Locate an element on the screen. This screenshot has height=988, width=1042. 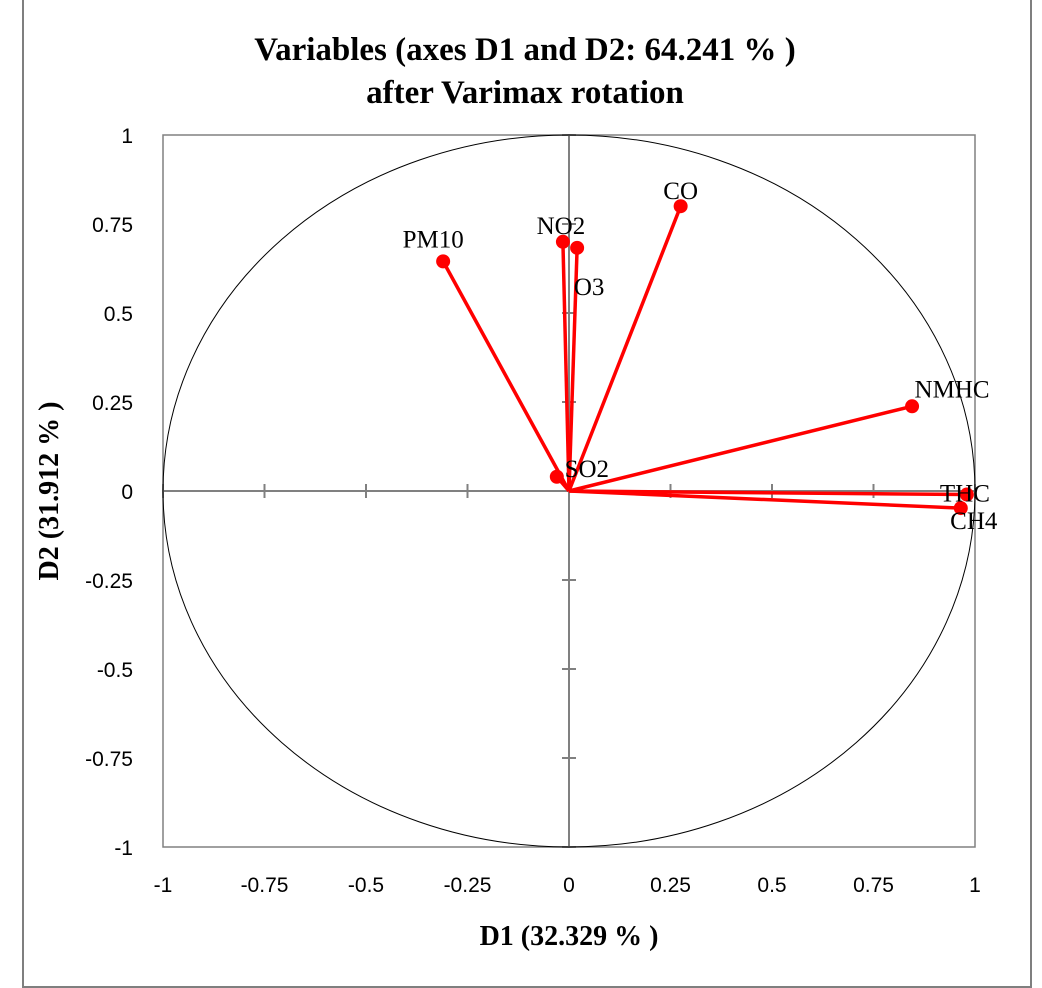
y-tick-label: 0.75 is located at coordinates (112, 225).